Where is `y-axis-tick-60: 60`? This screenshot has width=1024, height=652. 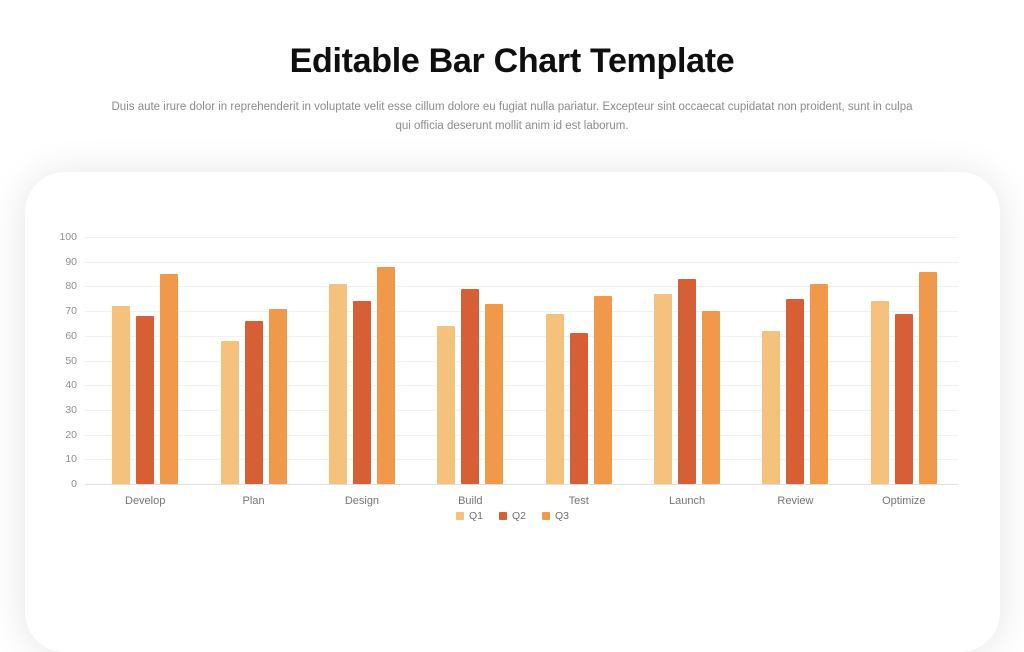 y-axis-tick-60: 60 is located at coordinates (71, 335).